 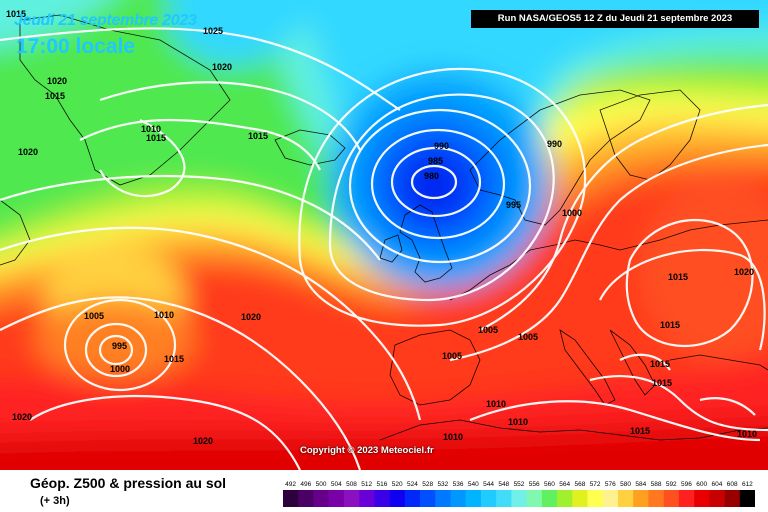 I want to click on scale-value-label: 584, so click(x=640, y=484).